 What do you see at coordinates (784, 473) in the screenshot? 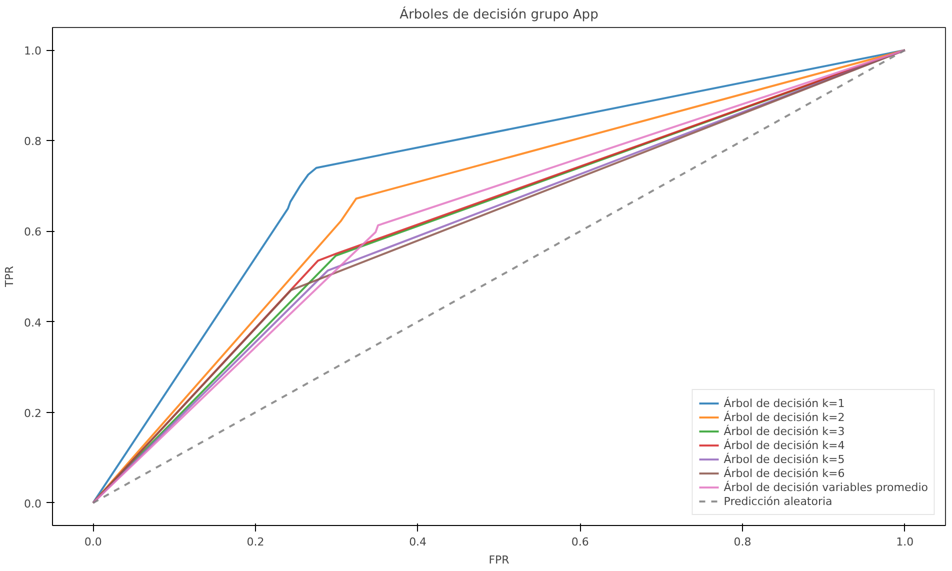
I see `legend-label: Árbol de decisión k=6` at bounding box center [784, 473].